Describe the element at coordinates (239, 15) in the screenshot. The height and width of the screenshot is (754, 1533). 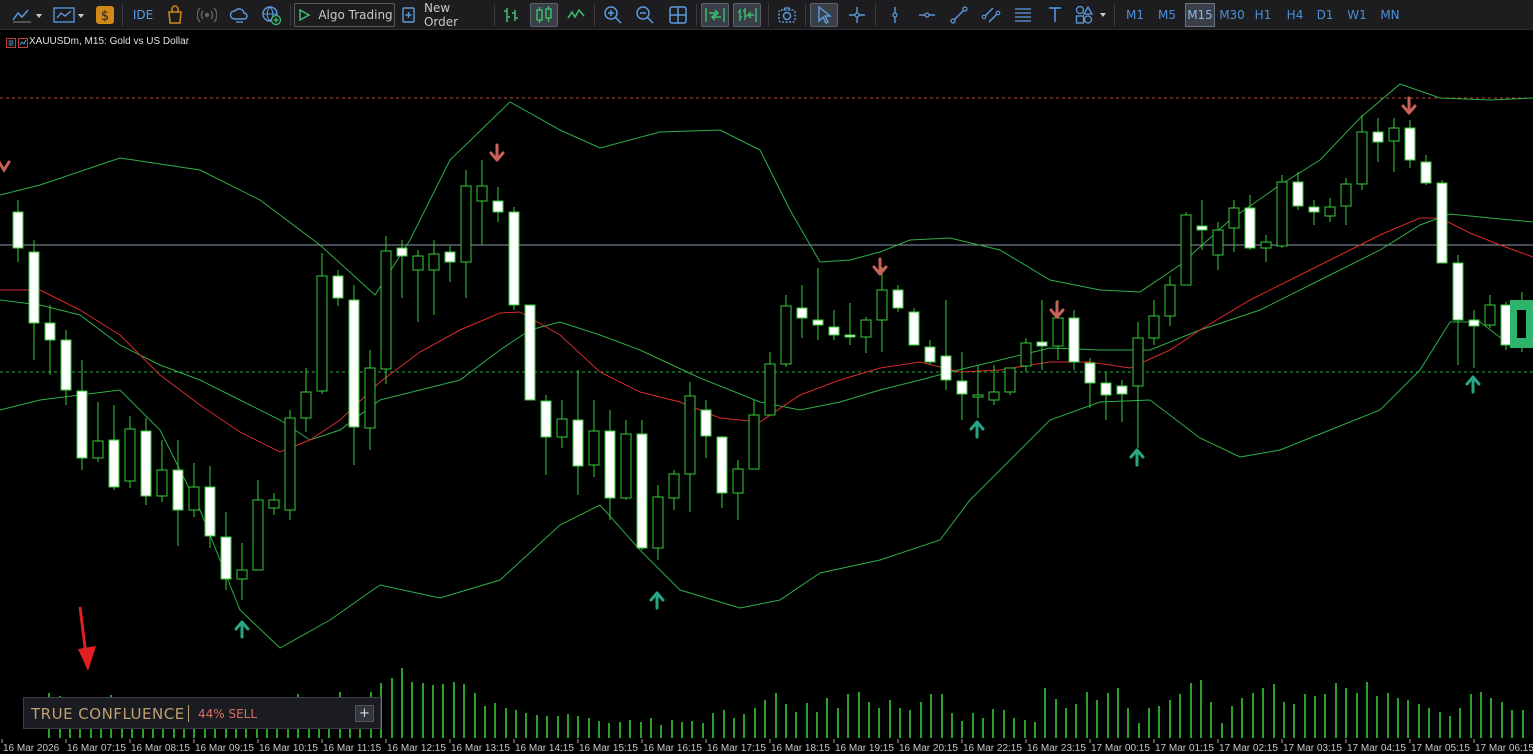
I see `vps-button` at that location.